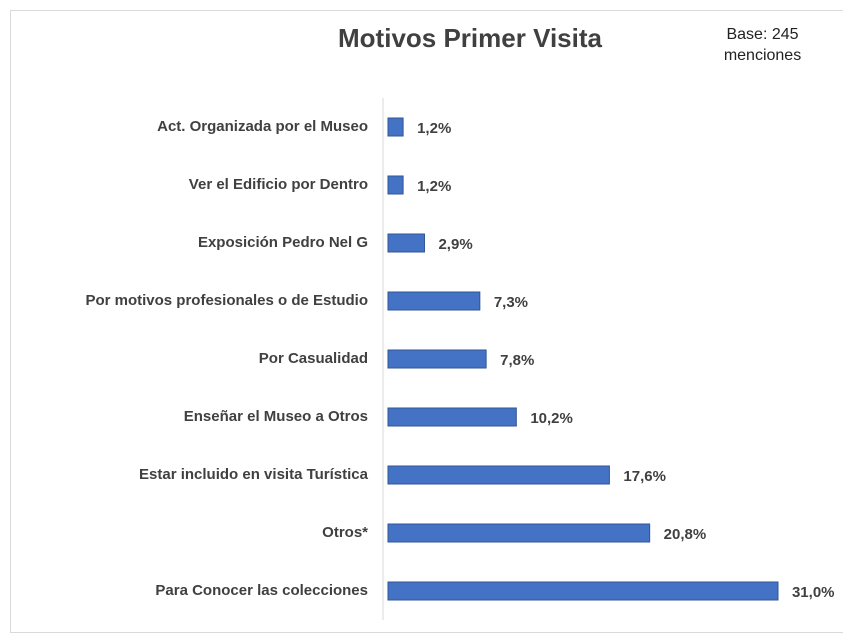  Describe the element at coordinates (276, 416) in the screenshot. I see `category-label: Enseñar el Museo a Otros` at that location.